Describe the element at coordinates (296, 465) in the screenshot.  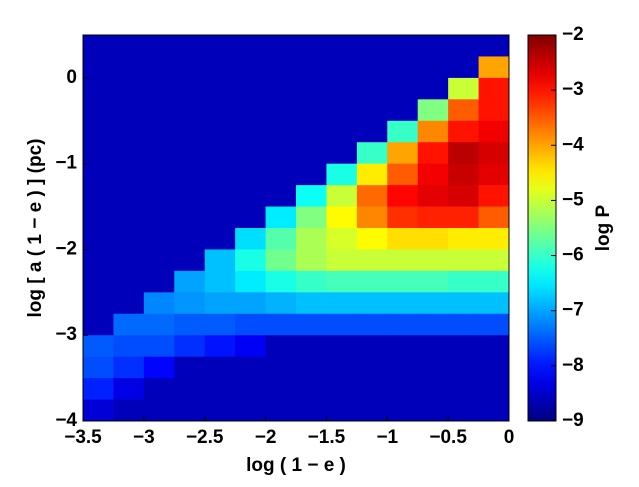
I see `x-axis-label: log ( 1 − e )` at that location.